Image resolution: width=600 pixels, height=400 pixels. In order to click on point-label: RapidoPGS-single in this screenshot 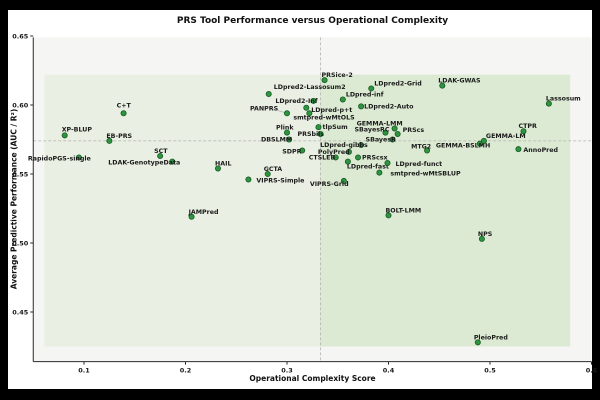, I will do `click(59, 158)`.